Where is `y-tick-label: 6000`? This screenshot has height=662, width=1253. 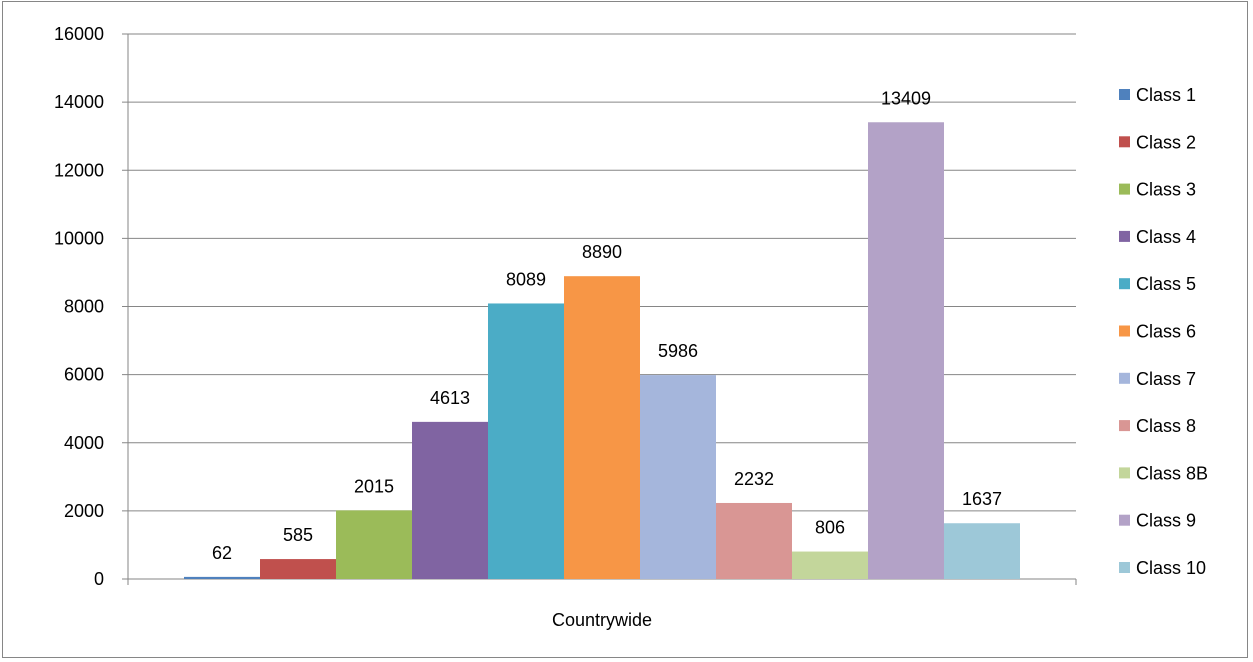
y-tick-label: 6000 is located at coordinates (84, 375).